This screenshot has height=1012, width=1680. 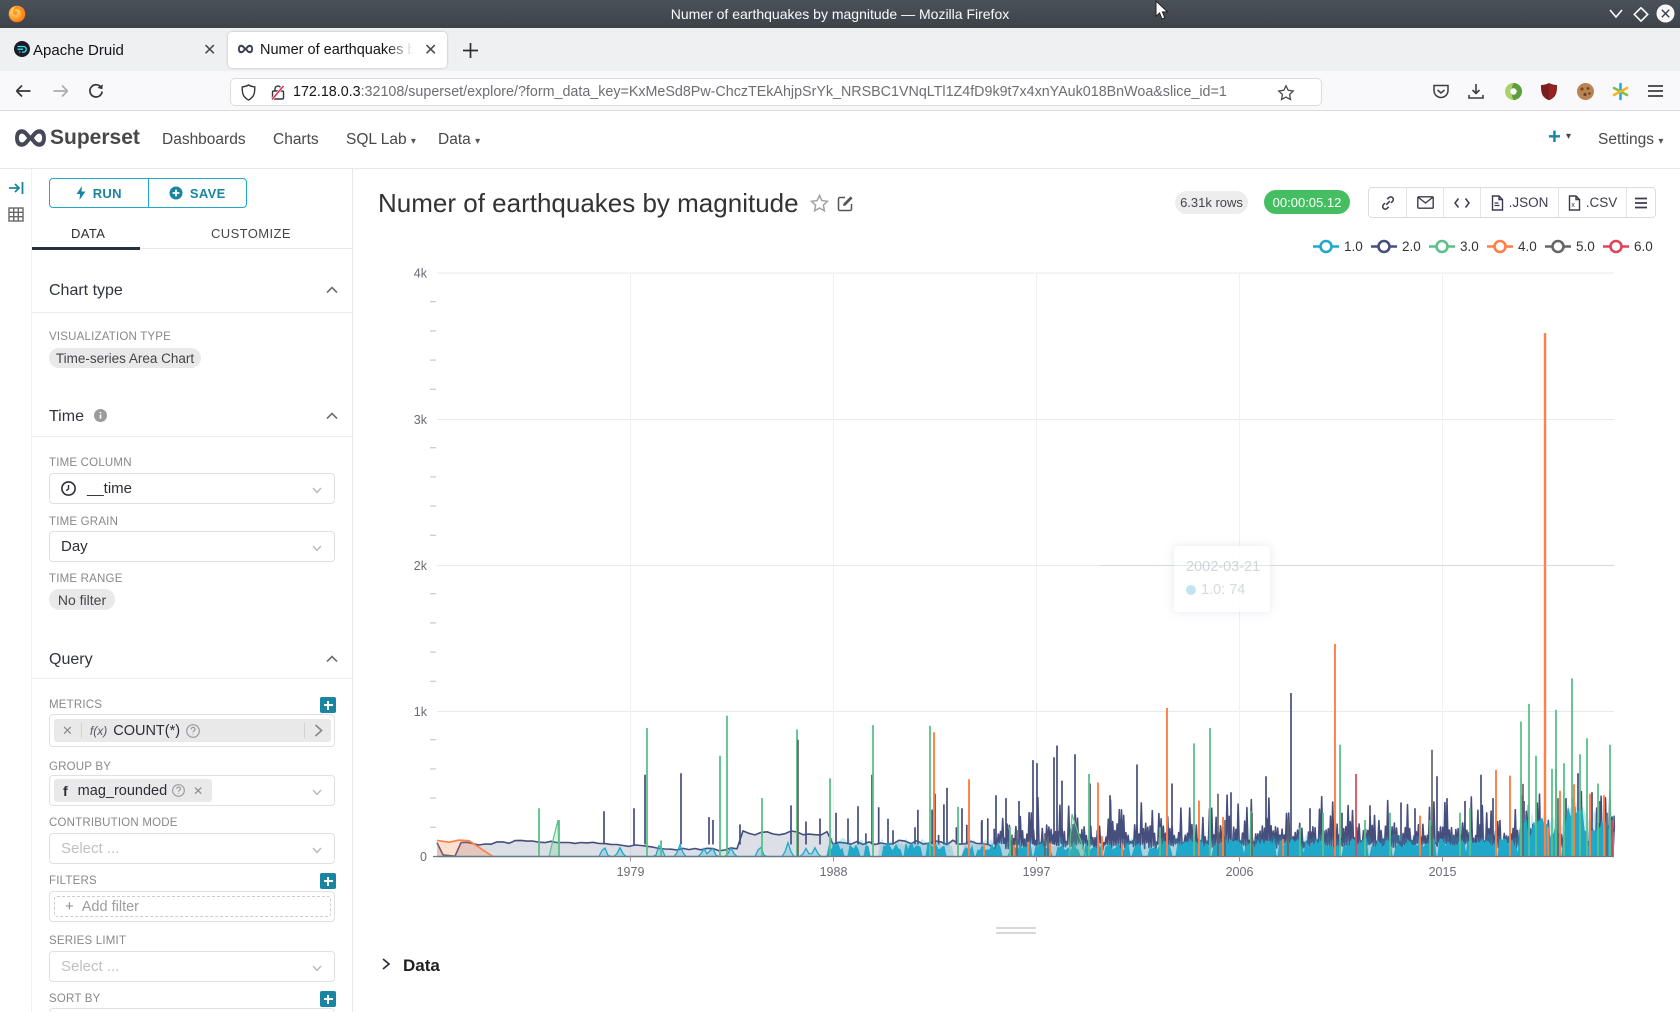 What do you see at coordinates (1643, 246) in the screenshot?
I see `svg-text: 6.0` at bounding box center [1643, 246].